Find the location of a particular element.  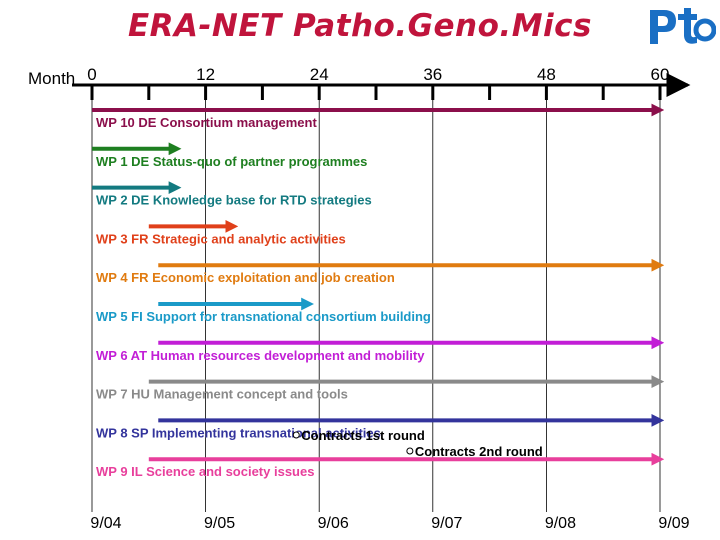

page-title: ERA-NET Patho.Geno.Mics is located at coordinates (360, 26).